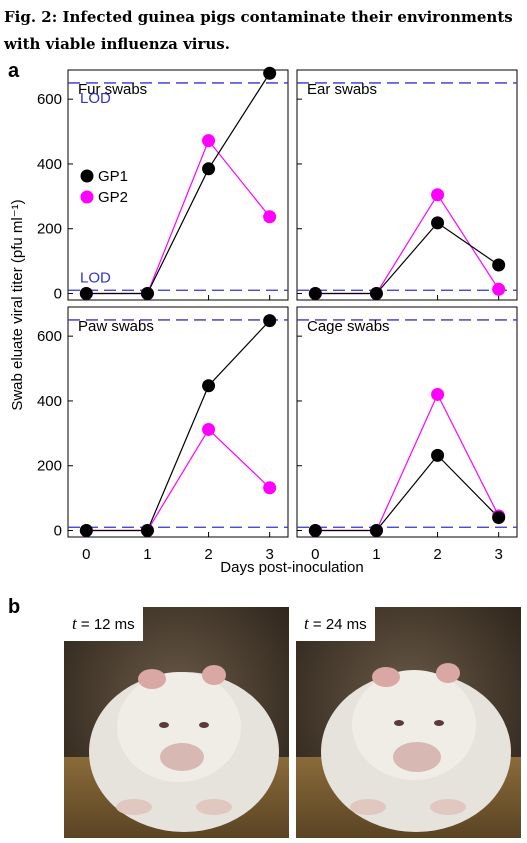 This screenshot has width=527, height=843. What do you see at coordinates (342, 89) in the screenshot?
I see `panel-title: Ear swabs` at bounding box center [342, 89].